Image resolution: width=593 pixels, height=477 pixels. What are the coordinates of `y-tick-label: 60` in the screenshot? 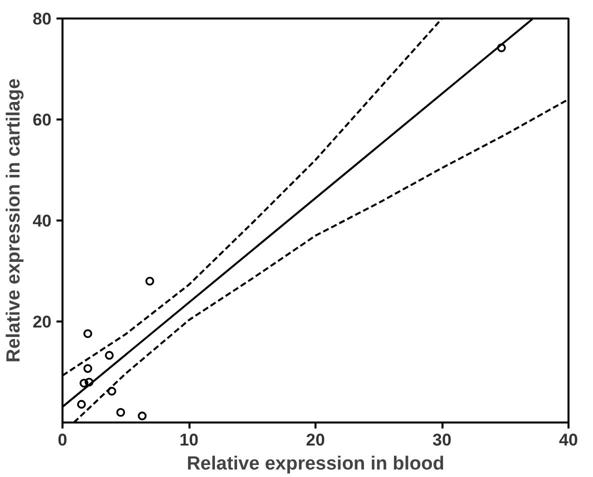 It's located at (42, 120).